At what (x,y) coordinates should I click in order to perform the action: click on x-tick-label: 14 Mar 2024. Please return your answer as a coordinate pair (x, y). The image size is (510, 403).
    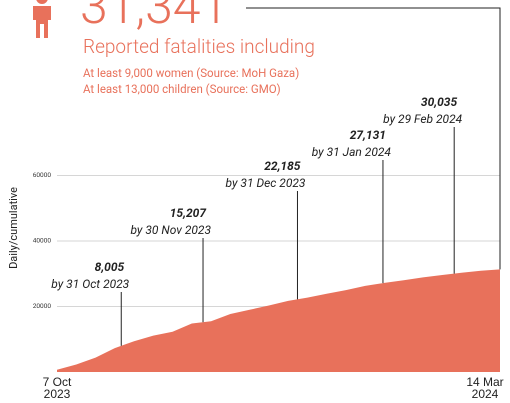
    Looking at the image, I should click on (485, 388).